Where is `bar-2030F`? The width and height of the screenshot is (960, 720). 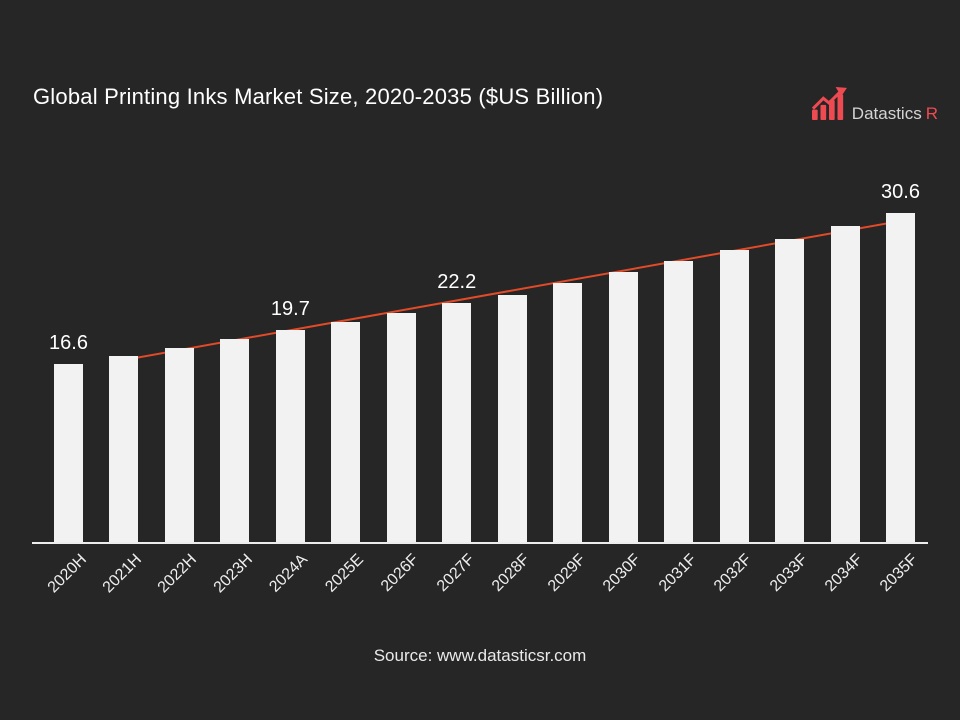
bar-2030F is located at coordinates (623, 407).